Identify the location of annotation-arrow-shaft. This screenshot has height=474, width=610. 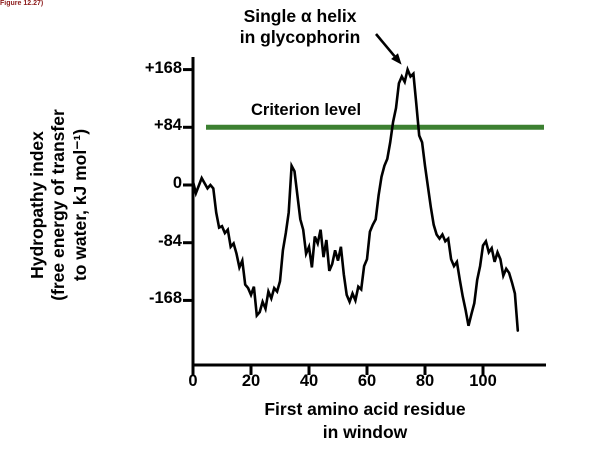
(385, 45).